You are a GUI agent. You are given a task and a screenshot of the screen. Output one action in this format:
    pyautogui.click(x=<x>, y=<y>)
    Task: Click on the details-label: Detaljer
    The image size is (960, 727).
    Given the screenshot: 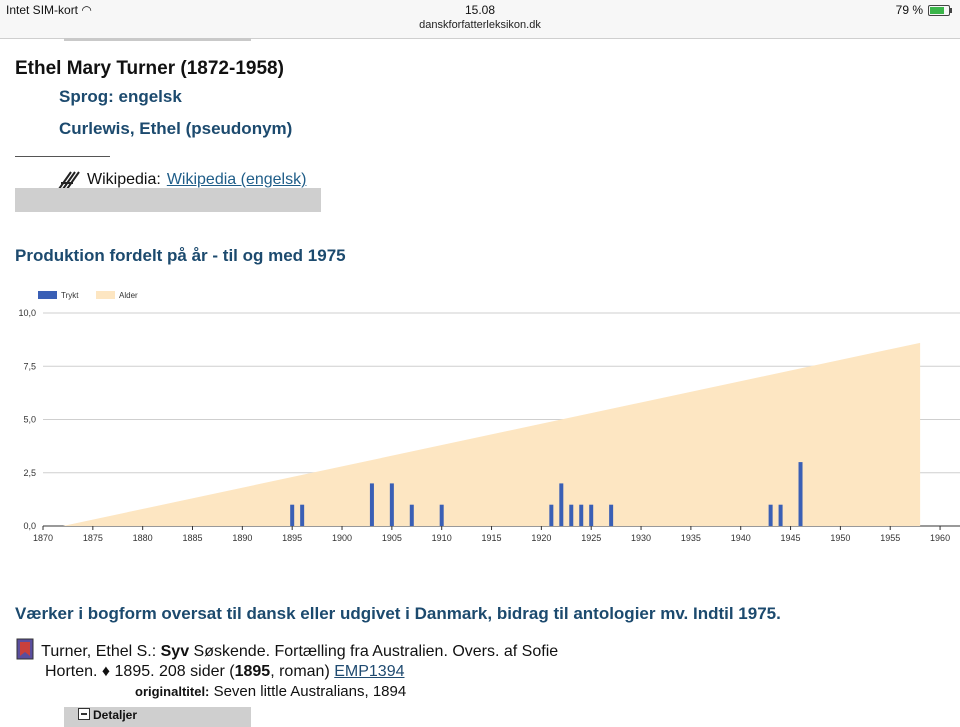 What is the action you would take?
    pyautogui.click(x=115, y=715)
    